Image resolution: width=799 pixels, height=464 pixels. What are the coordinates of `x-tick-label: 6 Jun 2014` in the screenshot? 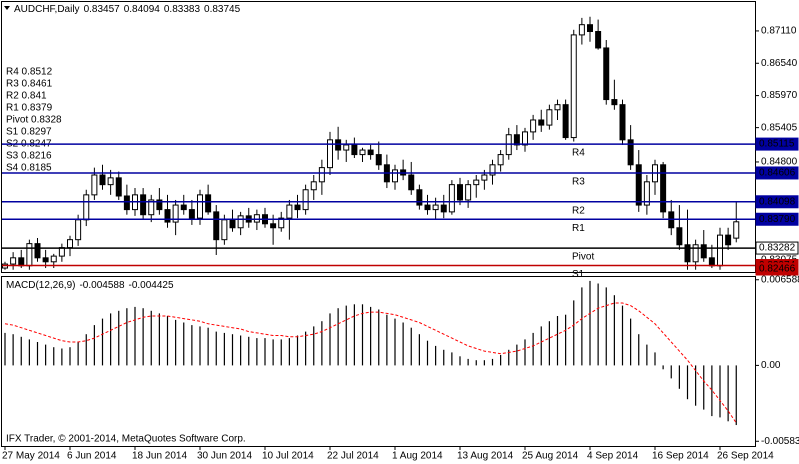 It's located at (92, 456).